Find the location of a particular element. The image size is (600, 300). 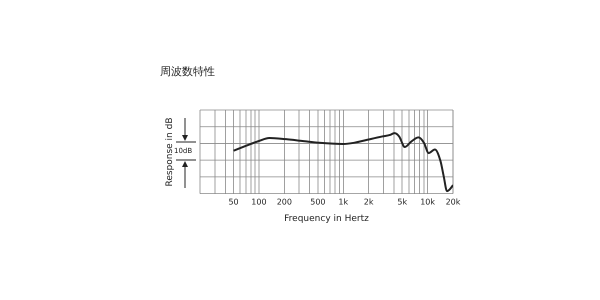

x-tick-label: 20k is located at coordinates (453, 201).